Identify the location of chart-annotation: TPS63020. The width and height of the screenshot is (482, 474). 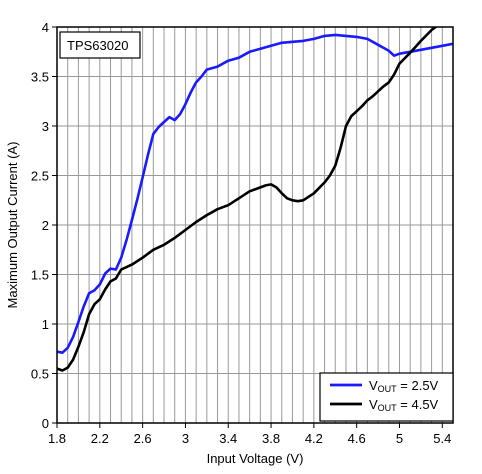
(97, 45).